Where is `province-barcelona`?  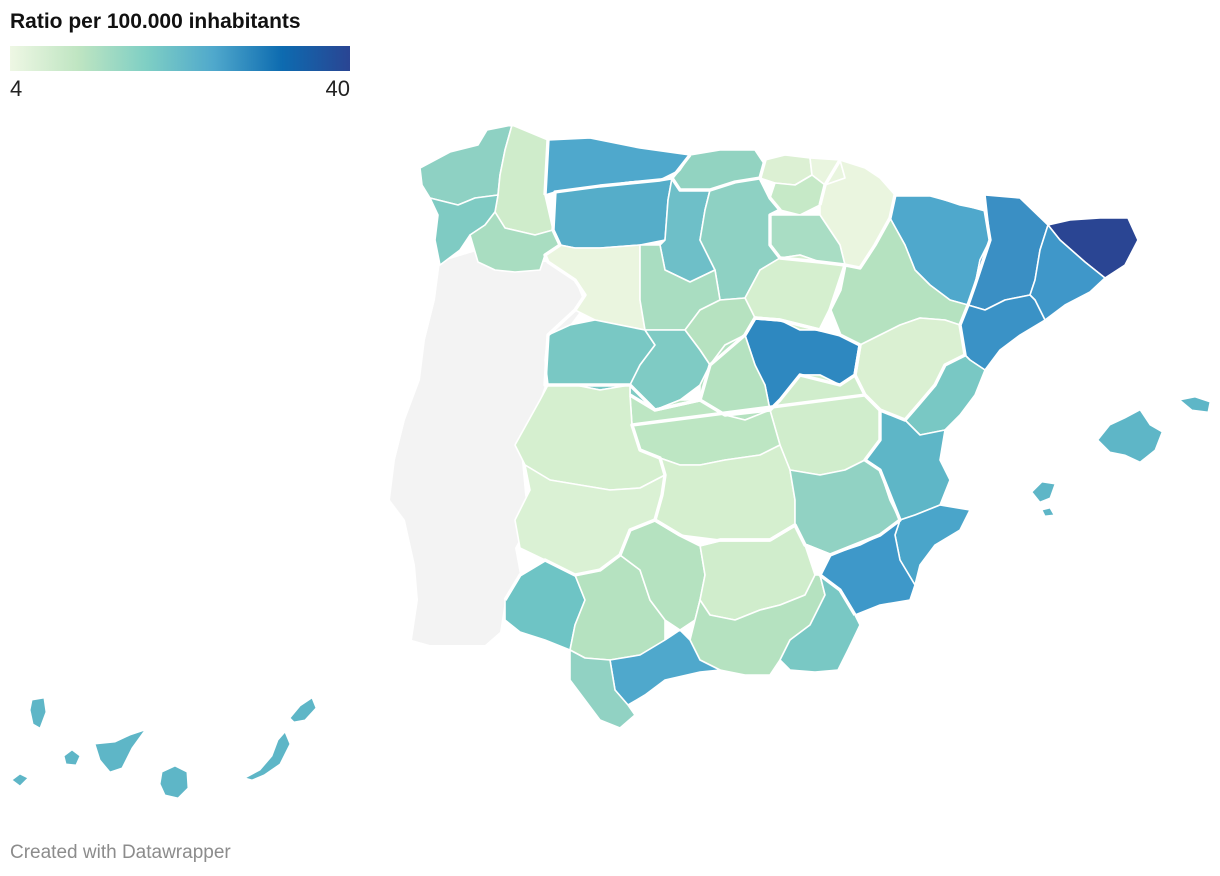
province-barcelona is located at coordinates (1067, 272).